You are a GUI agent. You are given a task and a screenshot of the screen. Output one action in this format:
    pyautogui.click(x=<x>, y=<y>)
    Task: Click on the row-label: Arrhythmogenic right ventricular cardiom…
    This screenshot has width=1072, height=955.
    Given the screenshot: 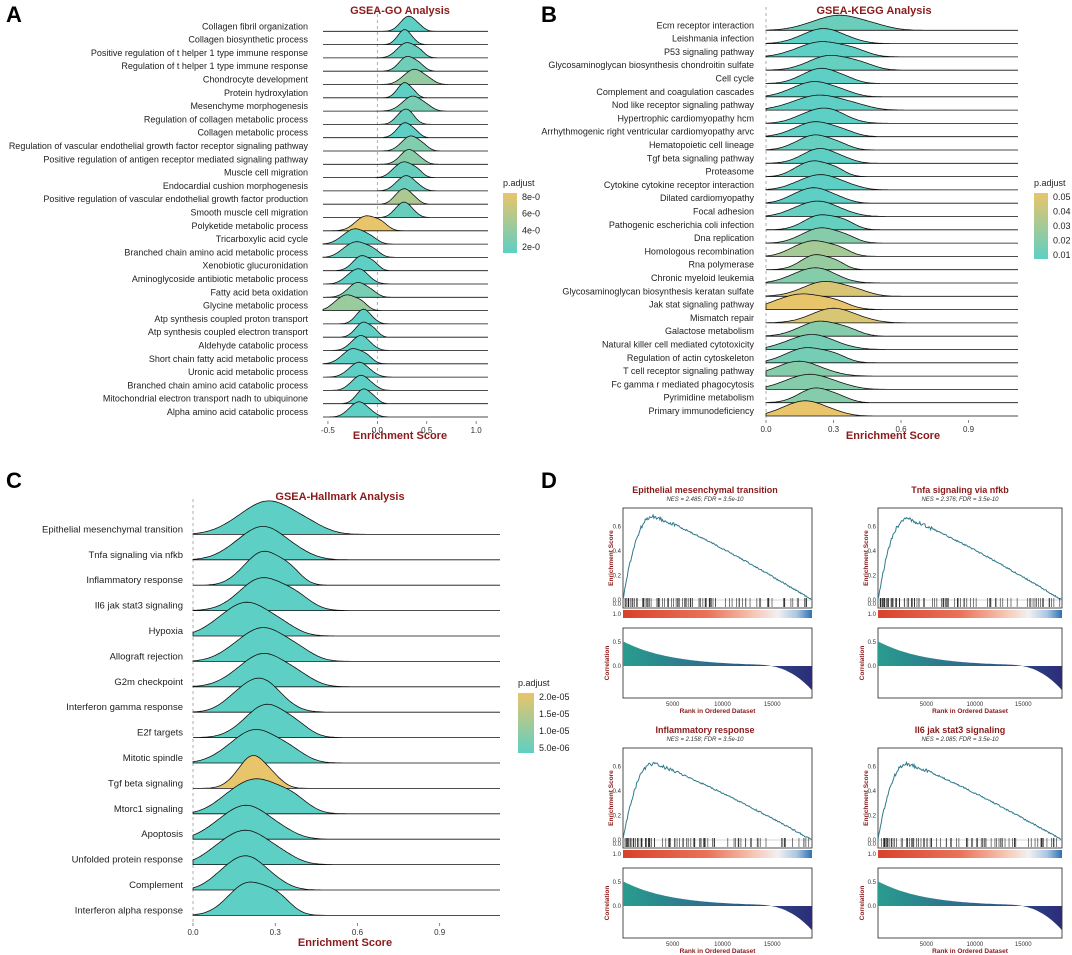 What is the action you would take?
    pyautogui.click(x=647, y=132)
    